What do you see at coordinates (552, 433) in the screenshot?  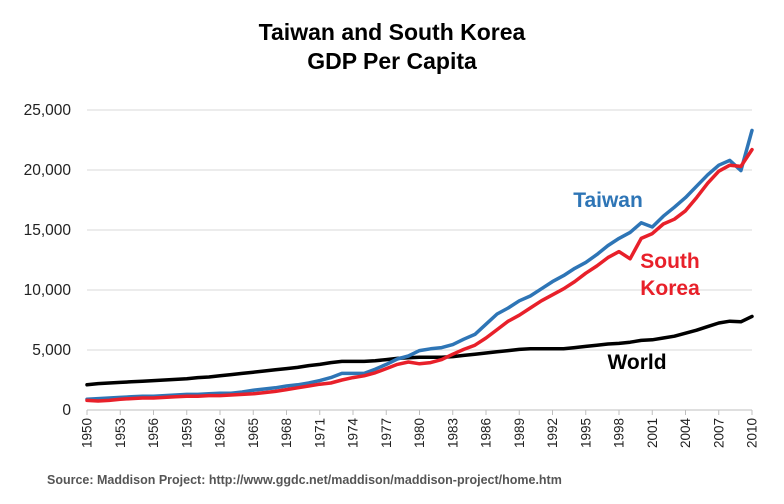 I see `x-tick-label: 1992` at bounding box center [552, 433].